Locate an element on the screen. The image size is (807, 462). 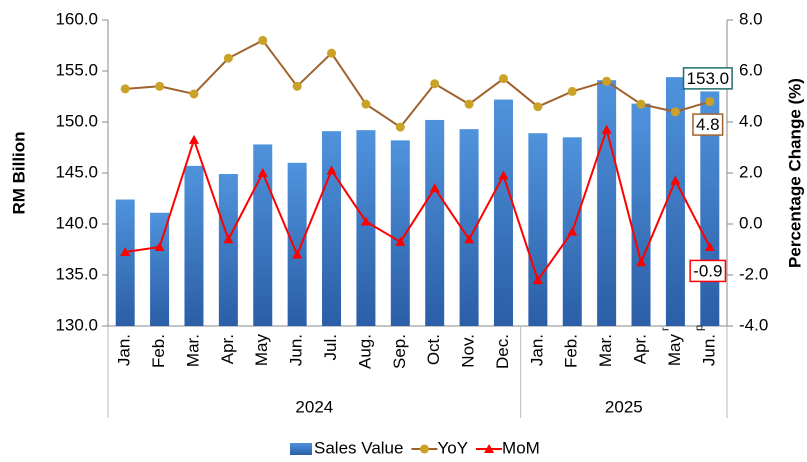
y-tick-label: 130.0 is located at coordinates (76, 324).